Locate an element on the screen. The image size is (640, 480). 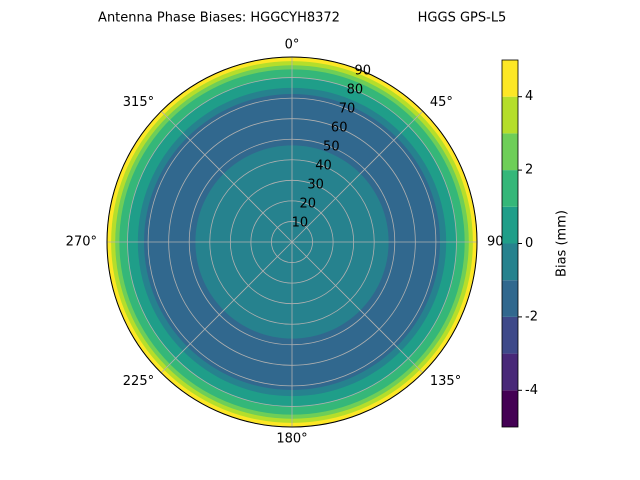
r-tick-label: 60 is located at coordinates (339, 128).